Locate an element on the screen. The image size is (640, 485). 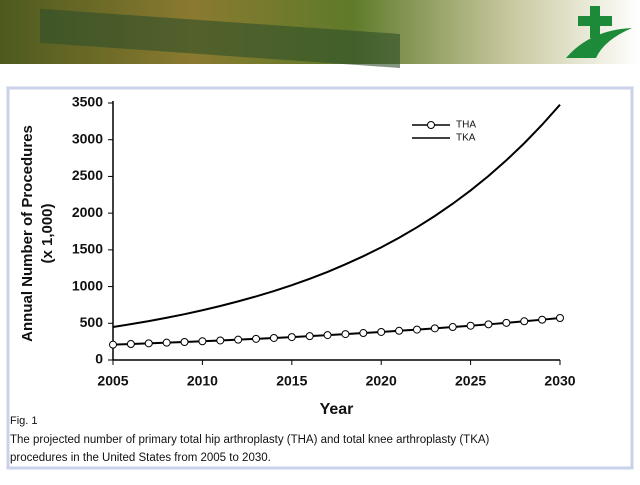
y-tick-label: 0 is located at coordinates (99, 359).